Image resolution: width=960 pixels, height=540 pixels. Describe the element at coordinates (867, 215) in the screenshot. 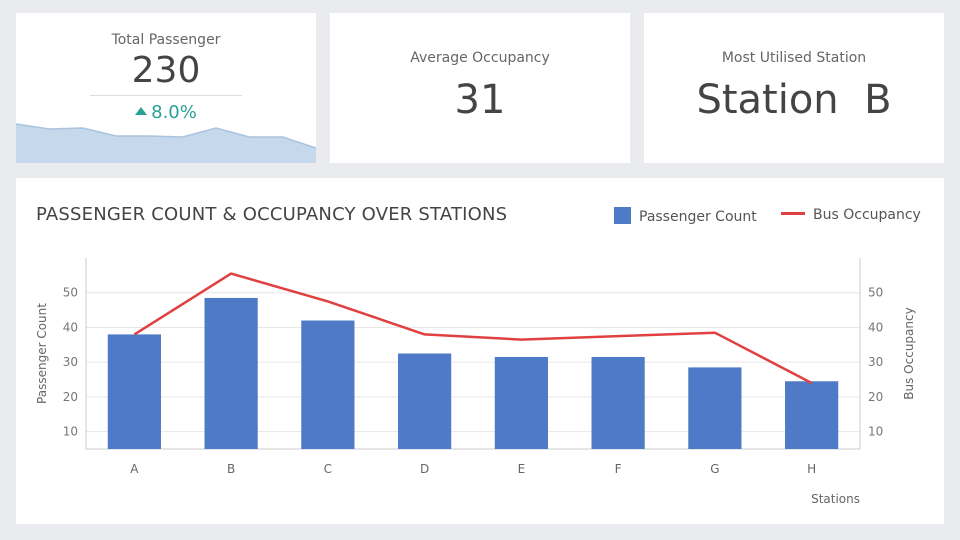

I see `legend-label: Bus Occupancy` at that location.